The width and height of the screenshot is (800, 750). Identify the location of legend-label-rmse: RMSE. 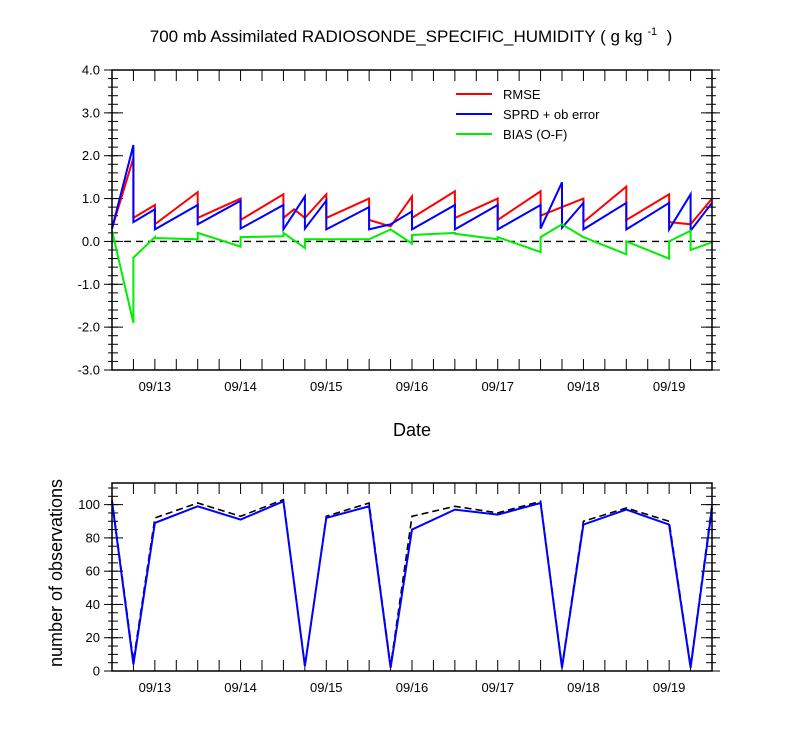
(522, 94).